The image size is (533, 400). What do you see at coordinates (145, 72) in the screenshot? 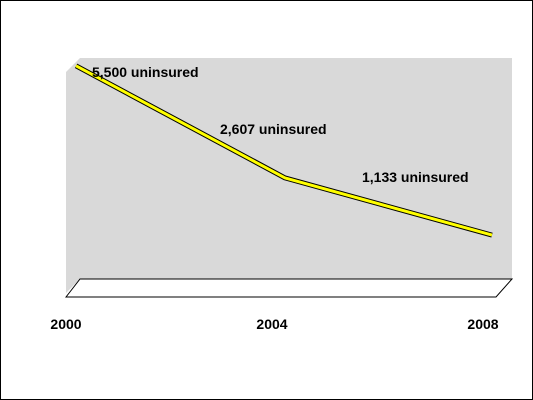
I see `data-label-2000: 5,500 uninsured` at bounding box center [145, 72].